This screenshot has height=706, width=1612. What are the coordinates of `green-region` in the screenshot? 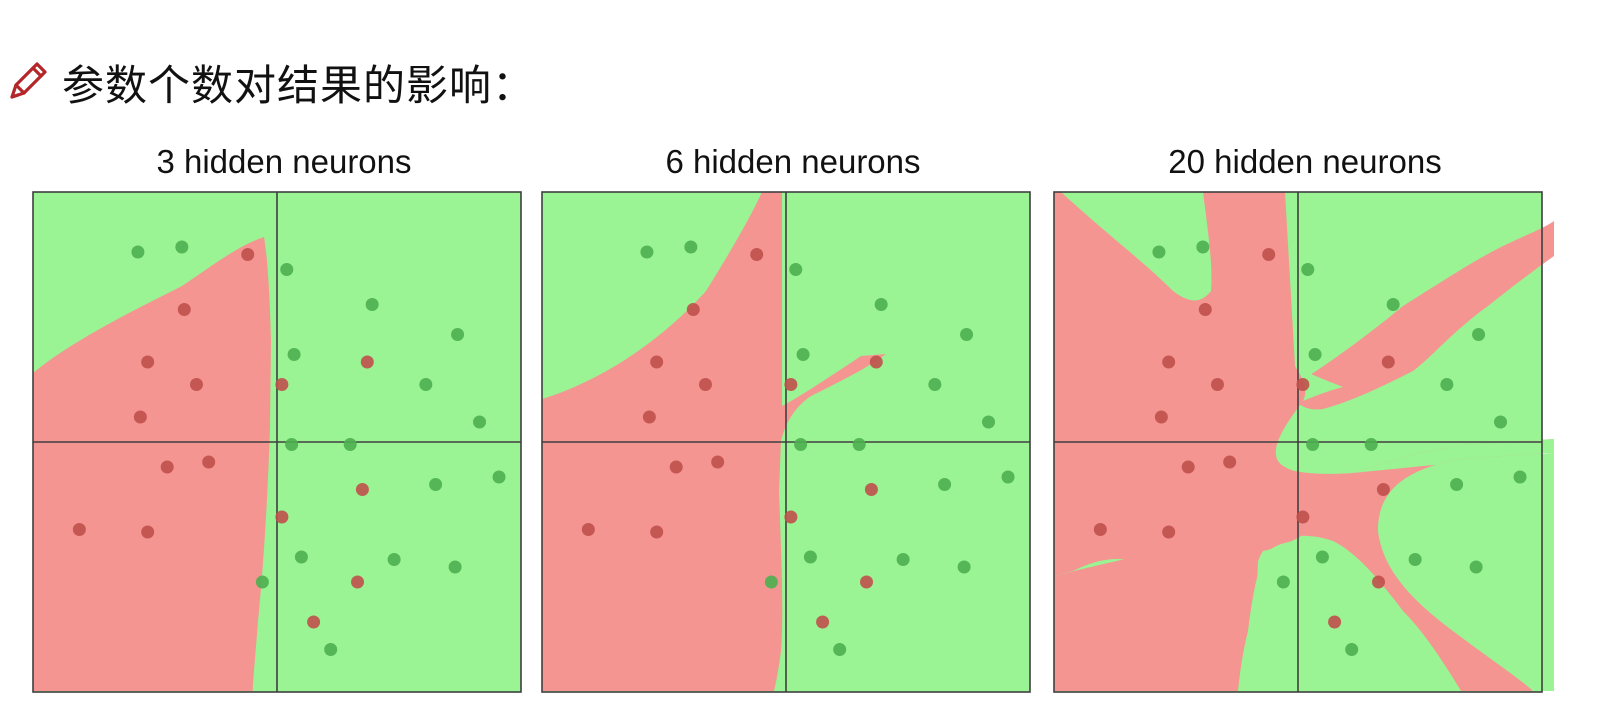 It's located at (1319, 383).